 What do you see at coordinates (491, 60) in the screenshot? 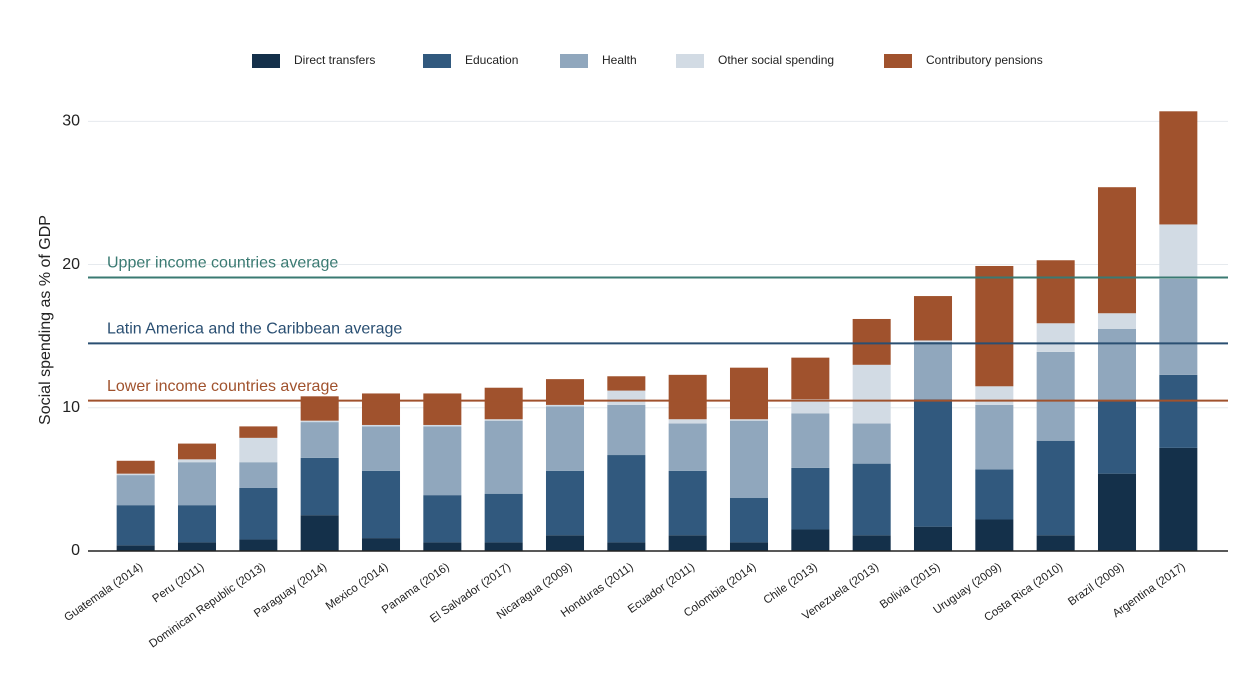
I see `legend-label: Education` at bounding box center [491, 60].